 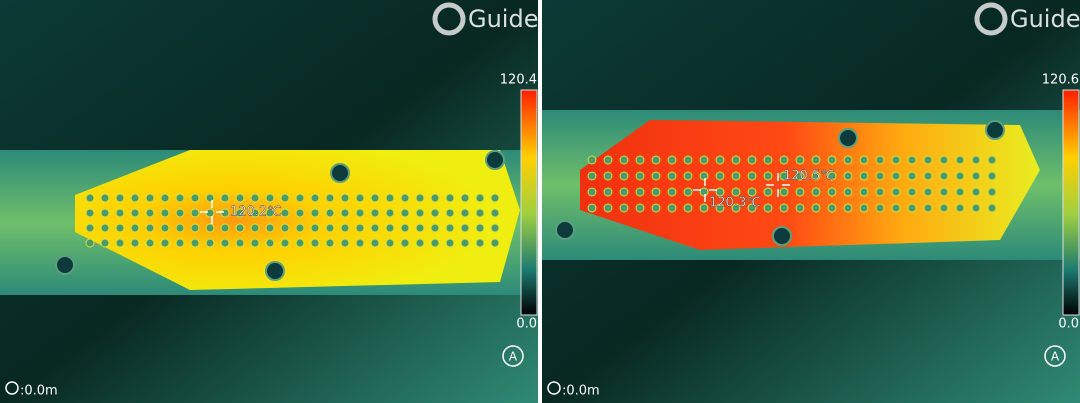 I want to click on scale-max: 120.4, so click(x=518, y=80).